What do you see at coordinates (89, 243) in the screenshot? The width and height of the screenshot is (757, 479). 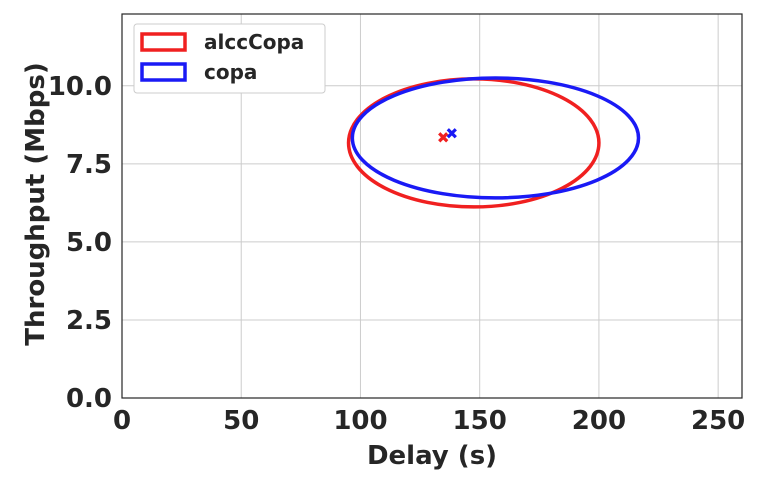 I see `y-tick-label: 5.0` at bounding box center [89, 243].